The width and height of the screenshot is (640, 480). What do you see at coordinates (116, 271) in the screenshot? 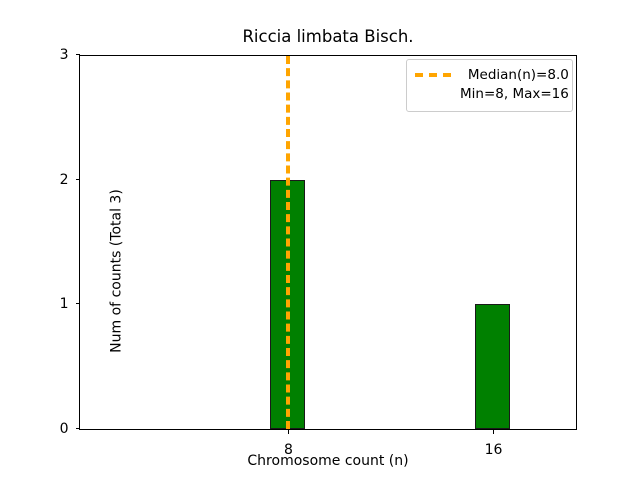
I see `y-axis-label: Num of counts (Total 3)` at bounding box center [116, 271].